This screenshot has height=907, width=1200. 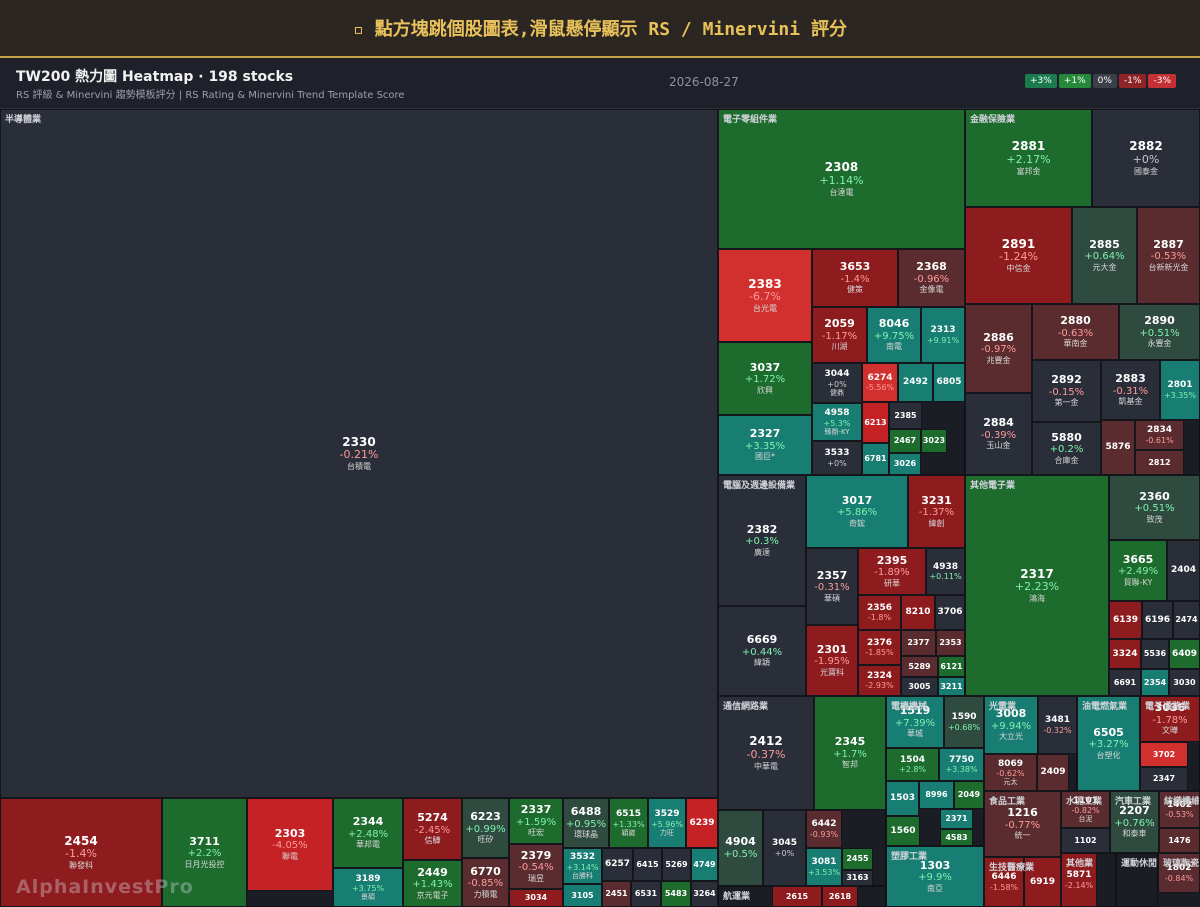 What do you see at coordinates (1168, 255) in the screenshot?
I see `stock-tile-2887: 2887 -0.53% 台新新光金` at bounding box center [1168, 255].